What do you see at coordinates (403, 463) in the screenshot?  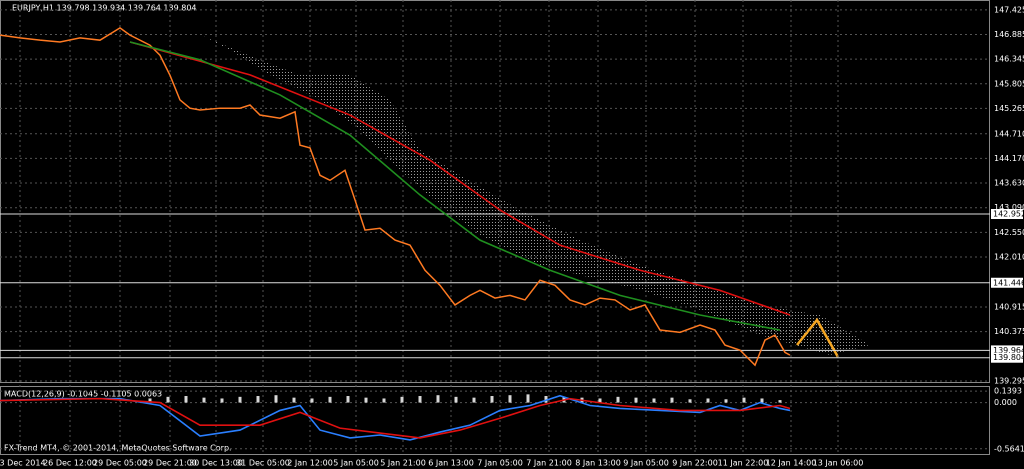 I see `x-tick-label: 5 Jan 21:00` at bounding box center [403, 463].